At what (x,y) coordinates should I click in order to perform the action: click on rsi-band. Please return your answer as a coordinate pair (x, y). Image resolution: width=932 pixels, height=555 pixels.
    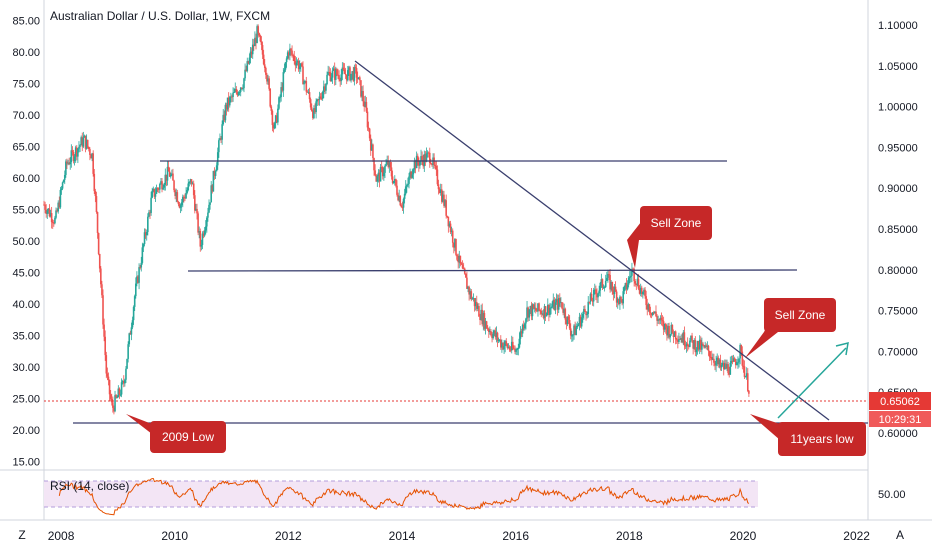
    Looking at the image, I should click on (401, 494).